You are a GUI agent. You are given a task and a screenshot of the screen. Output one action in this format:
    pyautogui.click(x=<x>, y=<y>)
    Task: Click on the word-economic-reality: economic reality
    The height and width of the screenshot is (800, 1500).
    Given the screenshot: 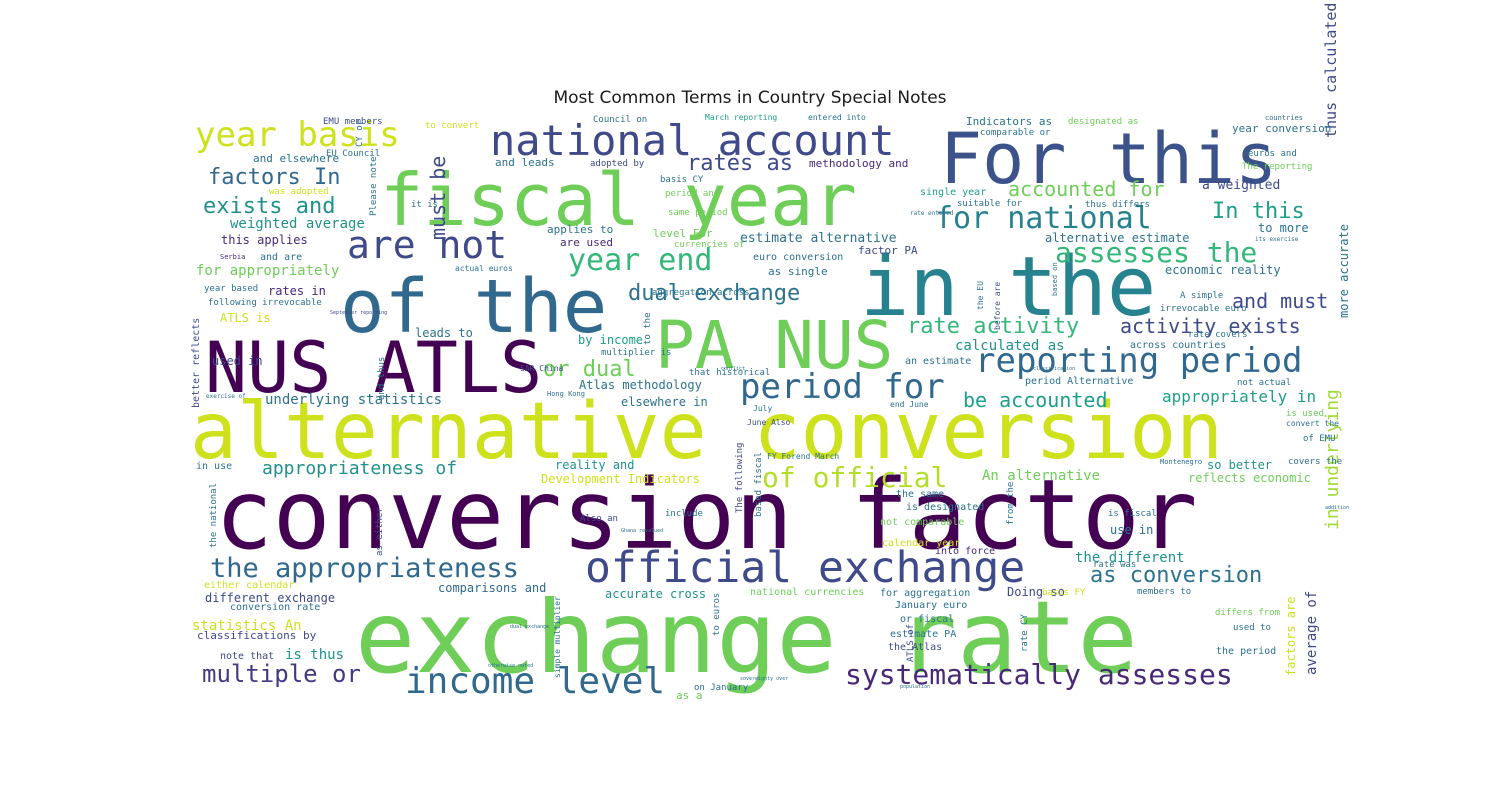 What is the action you would take?
    pyautogui.click(x=1223, y=270)
    